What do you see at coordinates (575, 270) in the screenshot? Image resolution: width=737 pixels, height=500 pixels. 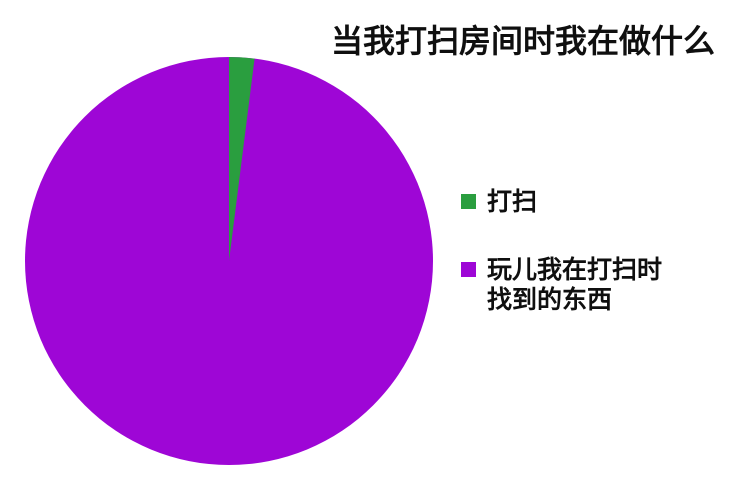 I see `legend-label-line: 玩儿我在打扫时` at bounding box center [575, 270].